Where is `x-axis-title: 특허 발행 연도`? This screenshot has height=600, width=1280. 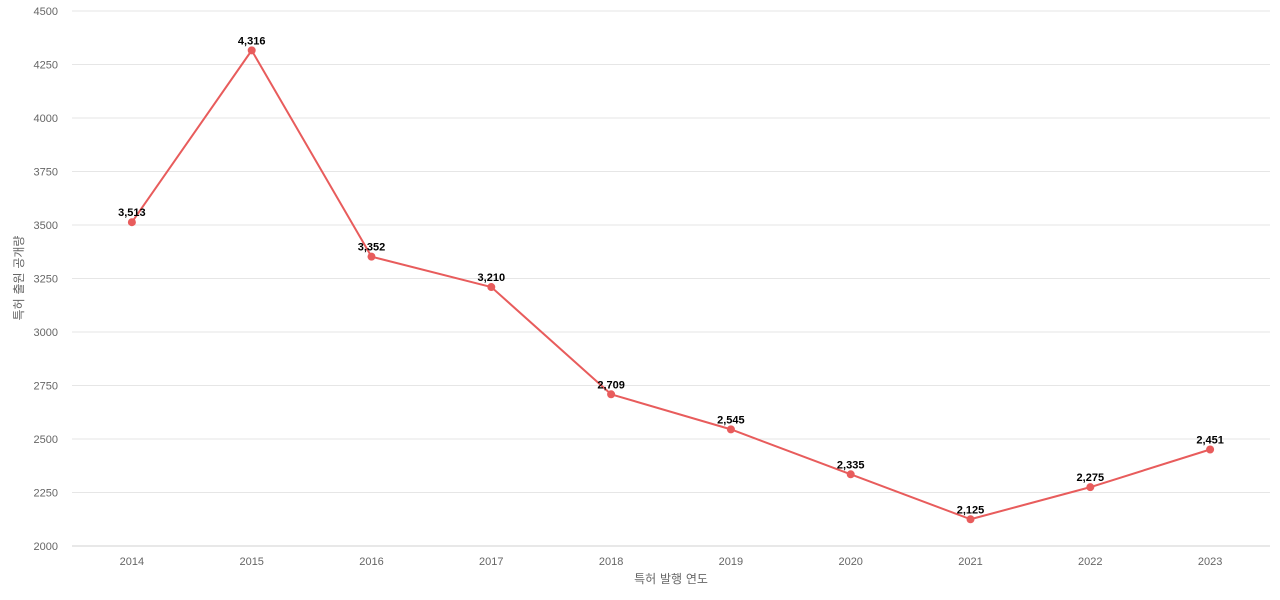
x-axis-title: 특허 발행 연도 is located at coordinates (671, 578).